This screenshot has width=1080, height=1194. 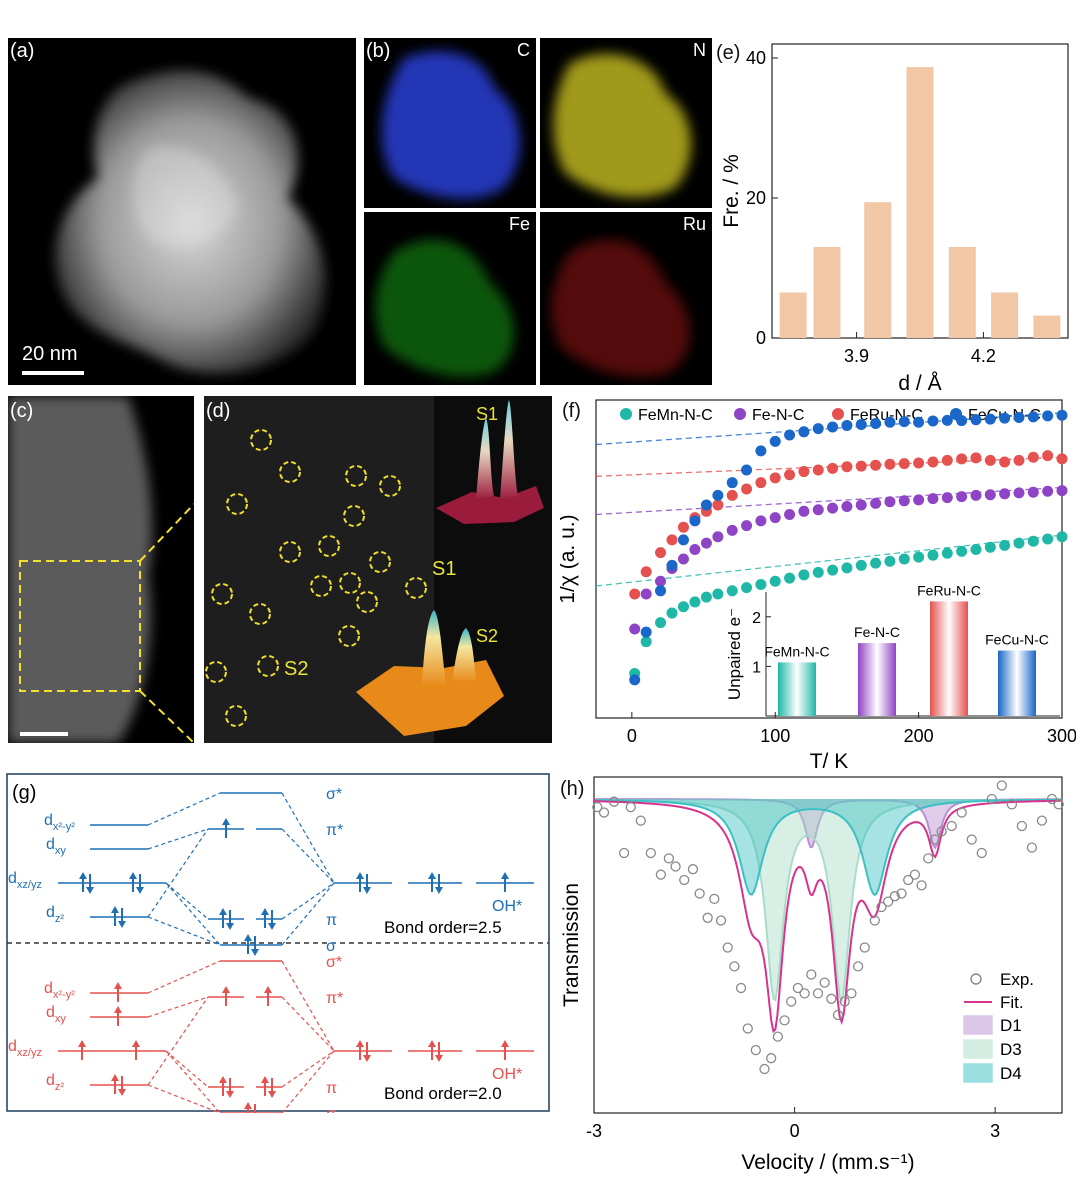 What do you see at coordinates (827, 1162) in the screenshot?
I see `x-axis-label: Velocity / (mm.s⁻¹)` at bounding box center [827, 1162].